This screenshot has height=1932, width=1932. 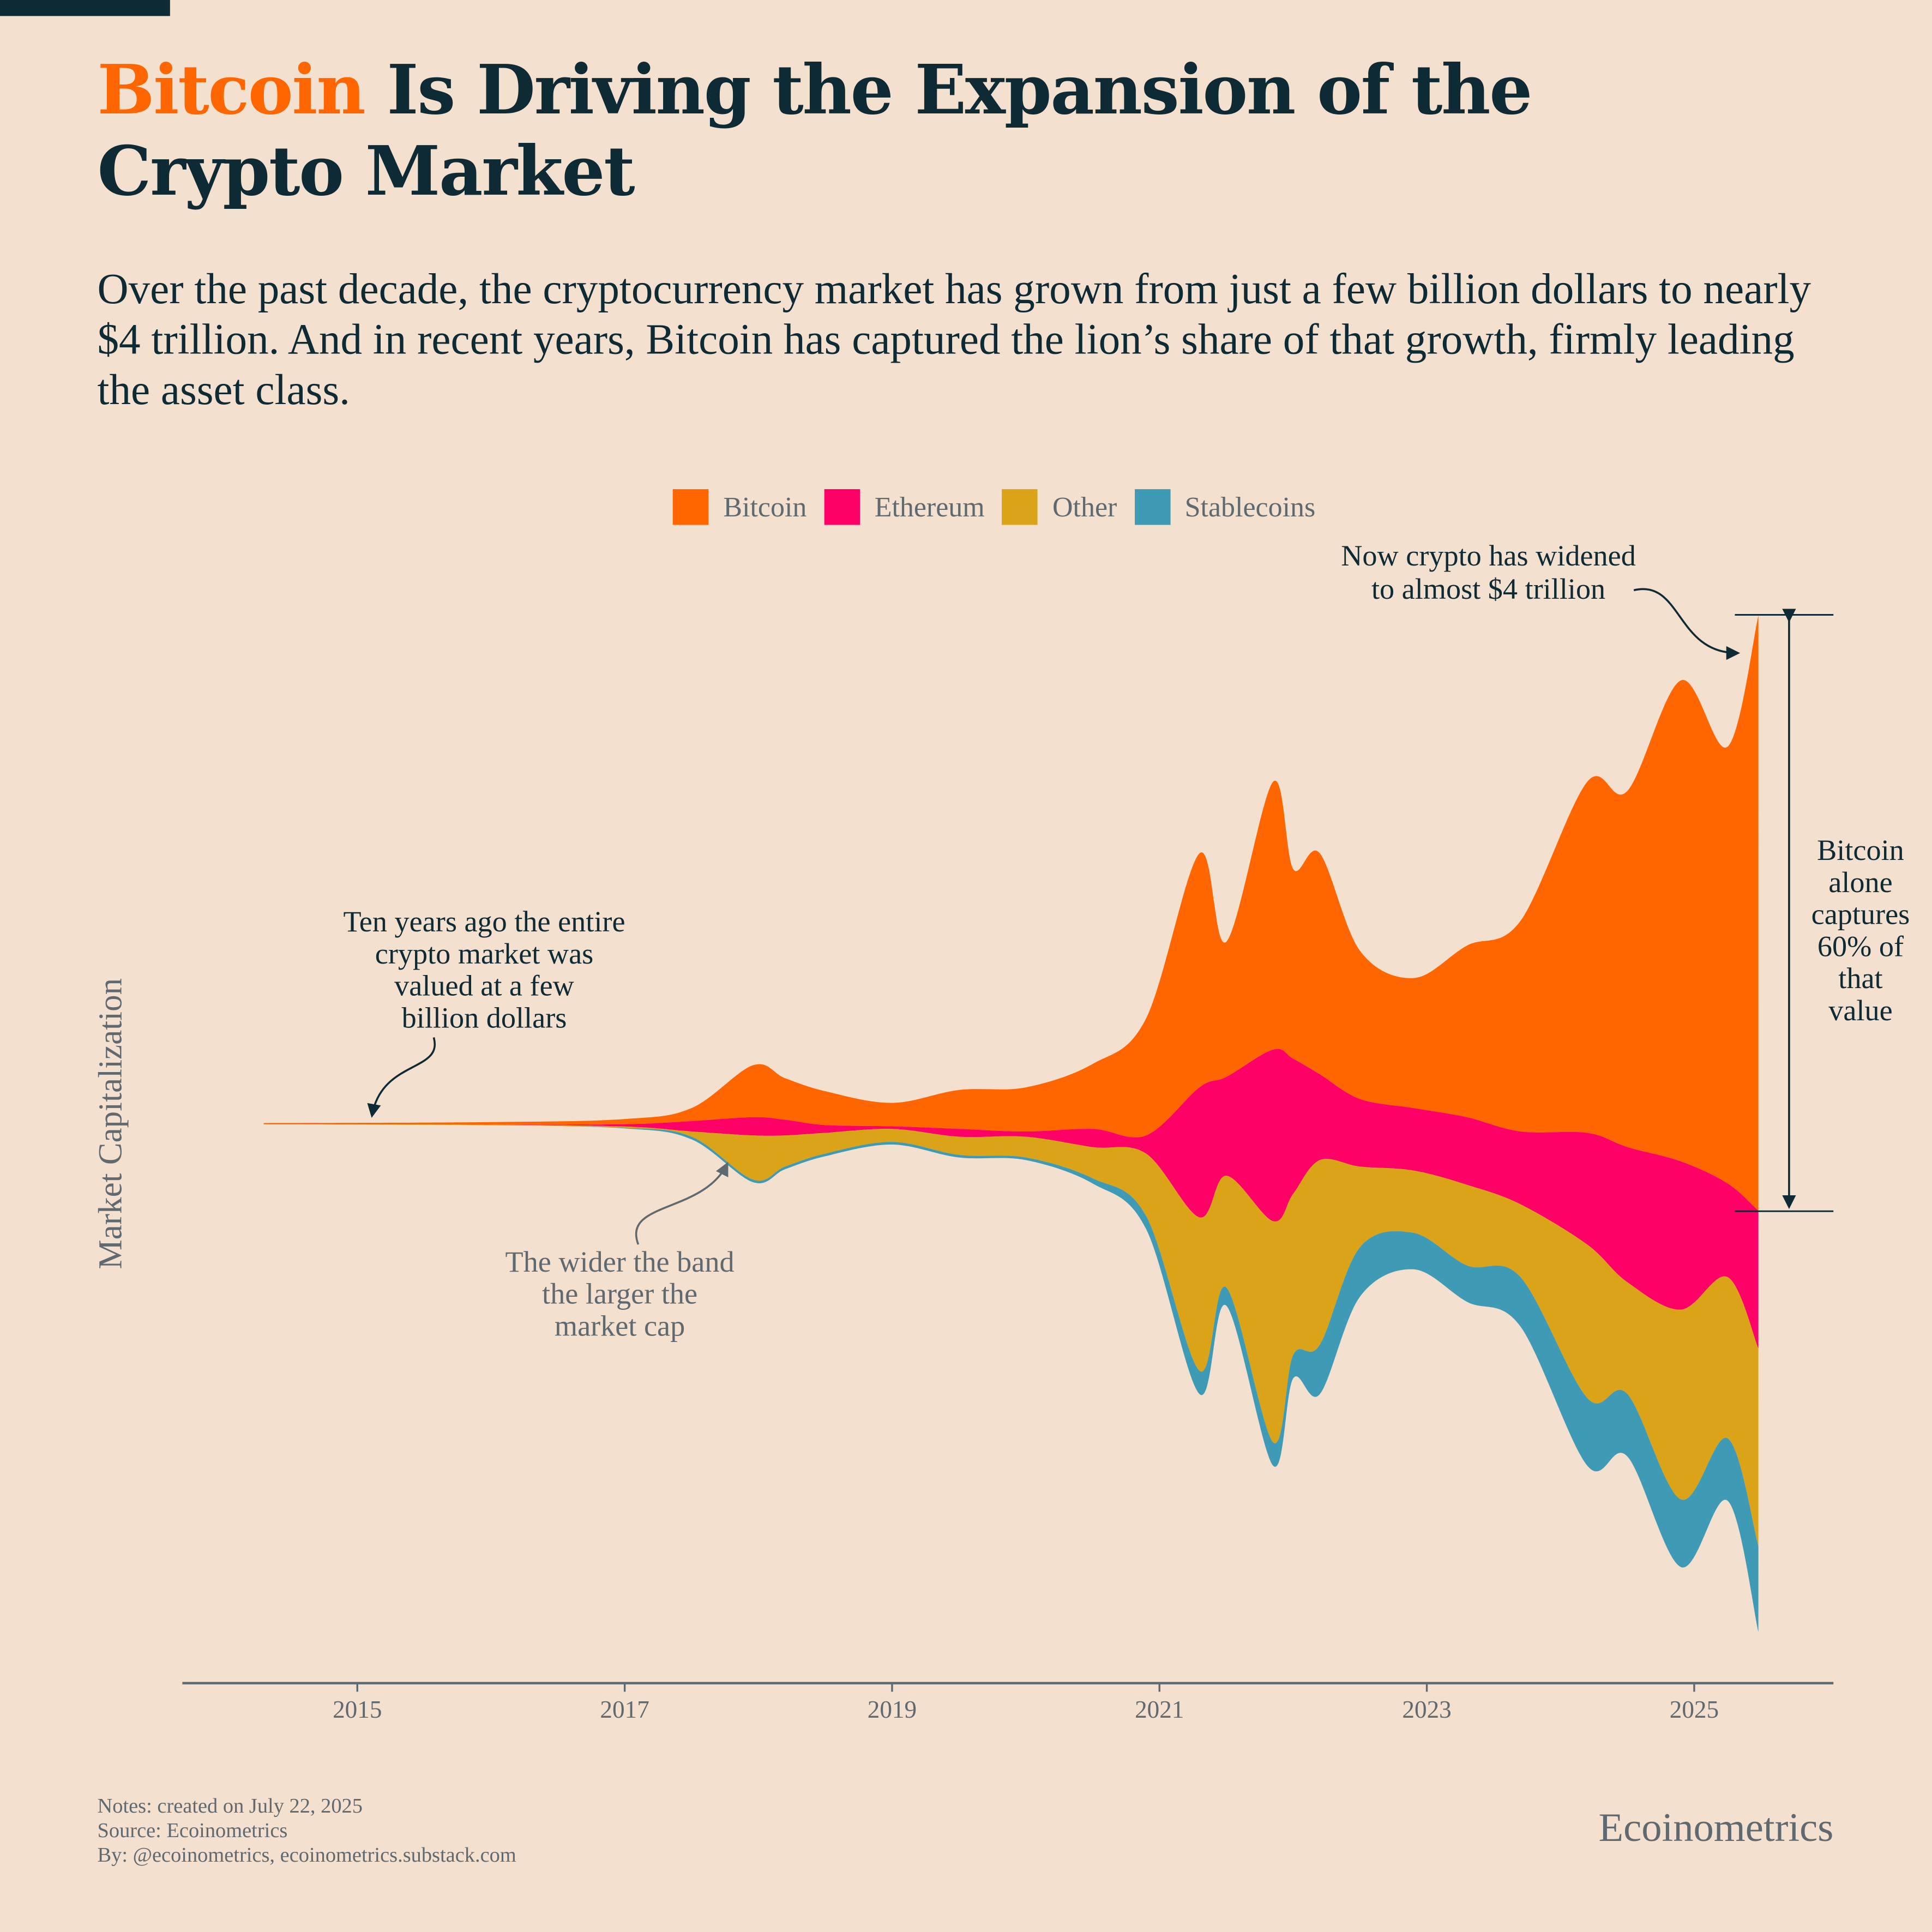 I want to click on x-axis-ticks: 2015 2017 2019 2021 2023 2025, so click(x=1026, y=1703).